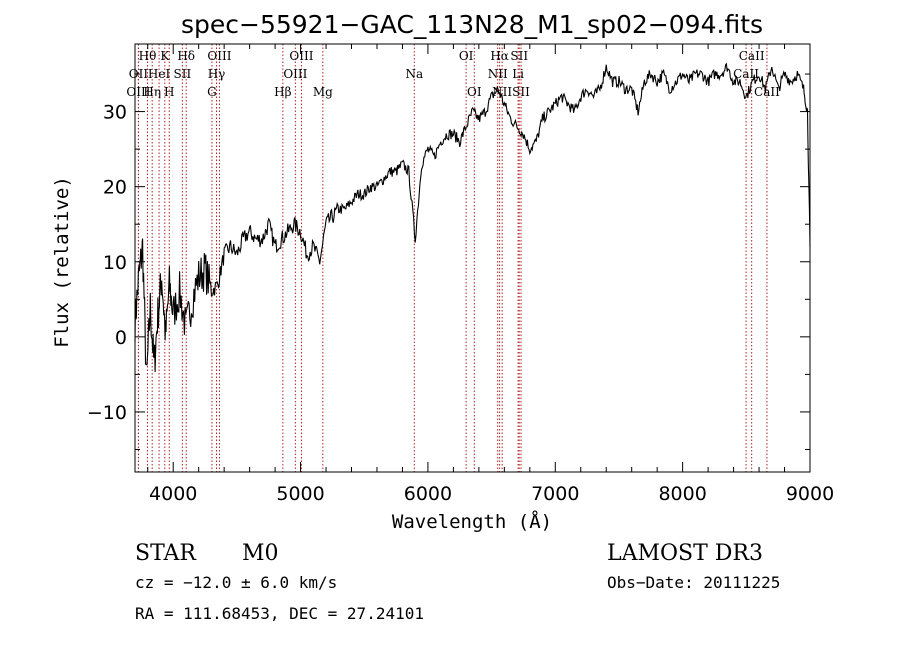 This screenshot has height=649, width=900. What do you see at coordinates (212, 92) in the screenshot?
I see `emission-line-label: G` at bounding box center [212, 92].